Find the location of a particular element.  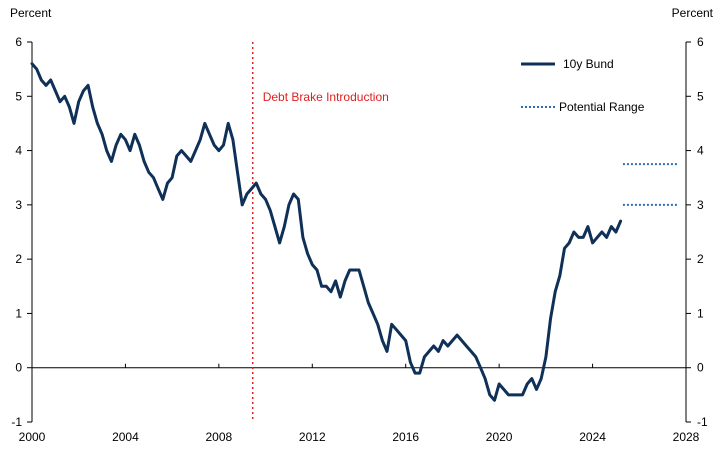

y-tick-label-right: 6 is located at coordinates (700, 42).